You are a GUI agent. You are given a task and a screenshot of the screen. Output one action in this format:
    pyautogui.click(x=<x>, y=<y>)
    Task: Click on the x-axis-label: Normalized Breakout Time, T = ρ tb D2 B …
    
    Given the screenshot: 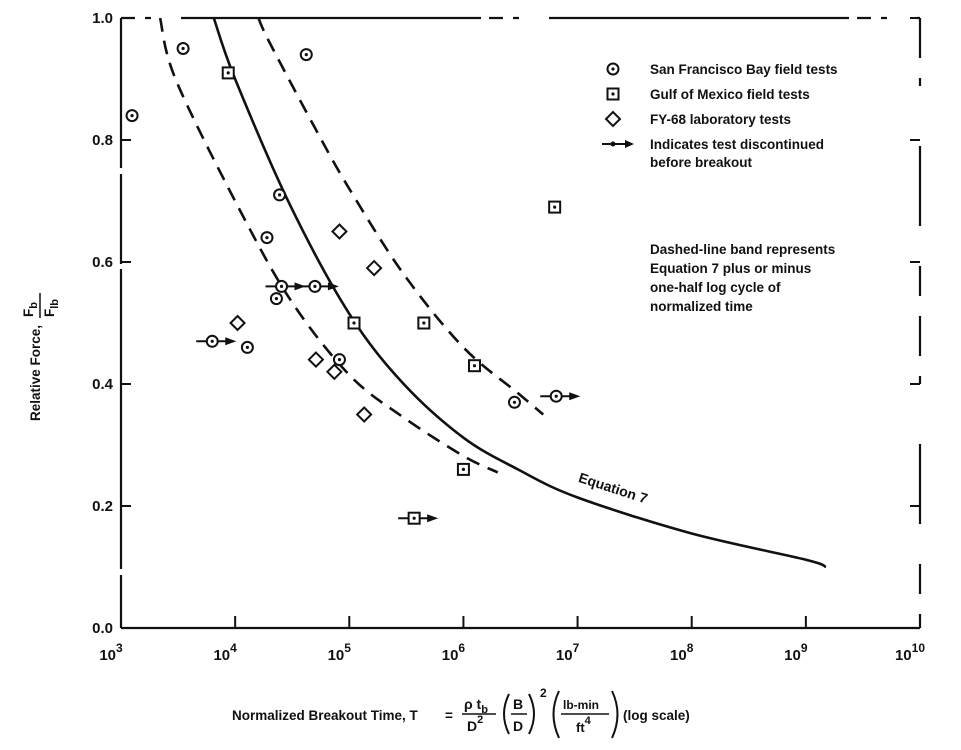 What is the action you would take?
    pyautogui.click(x=461, y=712)
    